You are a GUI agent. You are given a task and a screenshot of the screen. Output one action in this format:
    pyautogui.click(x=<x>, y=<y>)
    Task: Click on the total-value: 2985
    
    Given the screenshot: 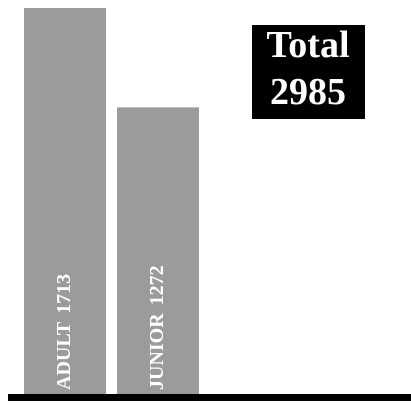 What is the action you would take?
    pyautogui.click(x=308, y=92)
    